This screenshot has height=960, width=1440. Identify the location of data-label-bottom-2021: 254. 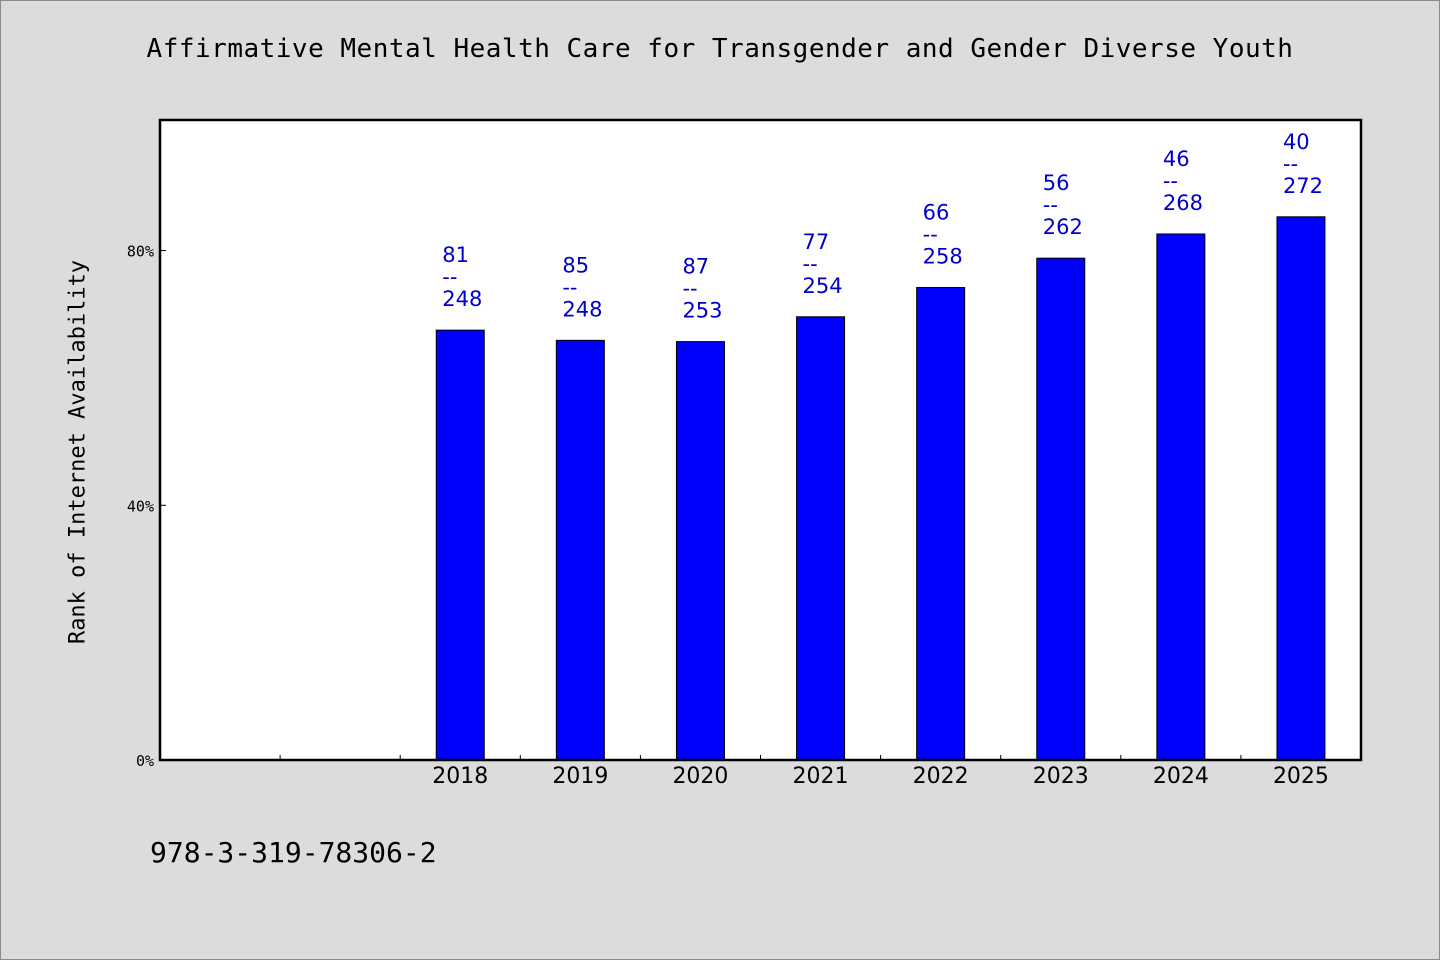
(823, 286).